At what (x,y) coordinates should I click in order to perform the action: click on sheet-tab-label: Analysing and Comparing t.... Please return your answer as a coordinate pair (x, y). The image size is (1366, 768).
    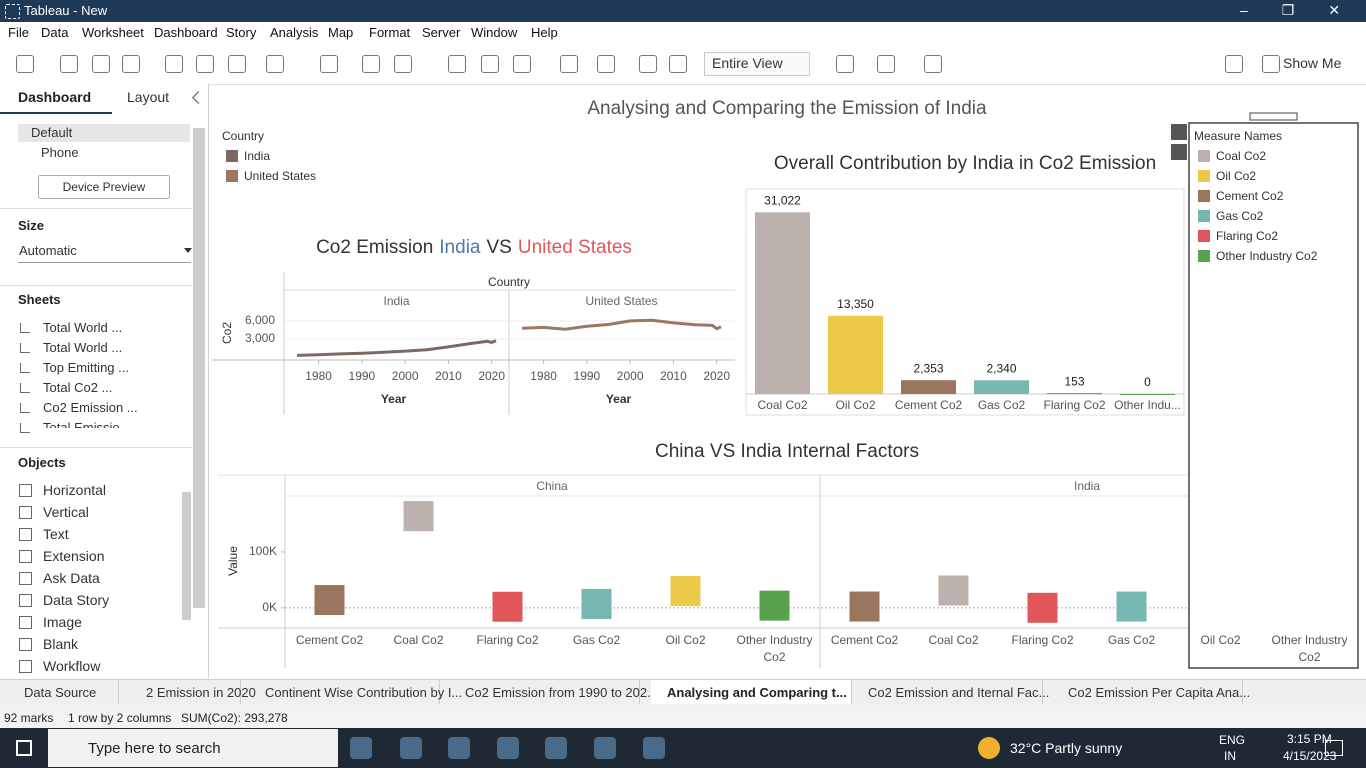
    Looking at the image, I should click on (757, 692).